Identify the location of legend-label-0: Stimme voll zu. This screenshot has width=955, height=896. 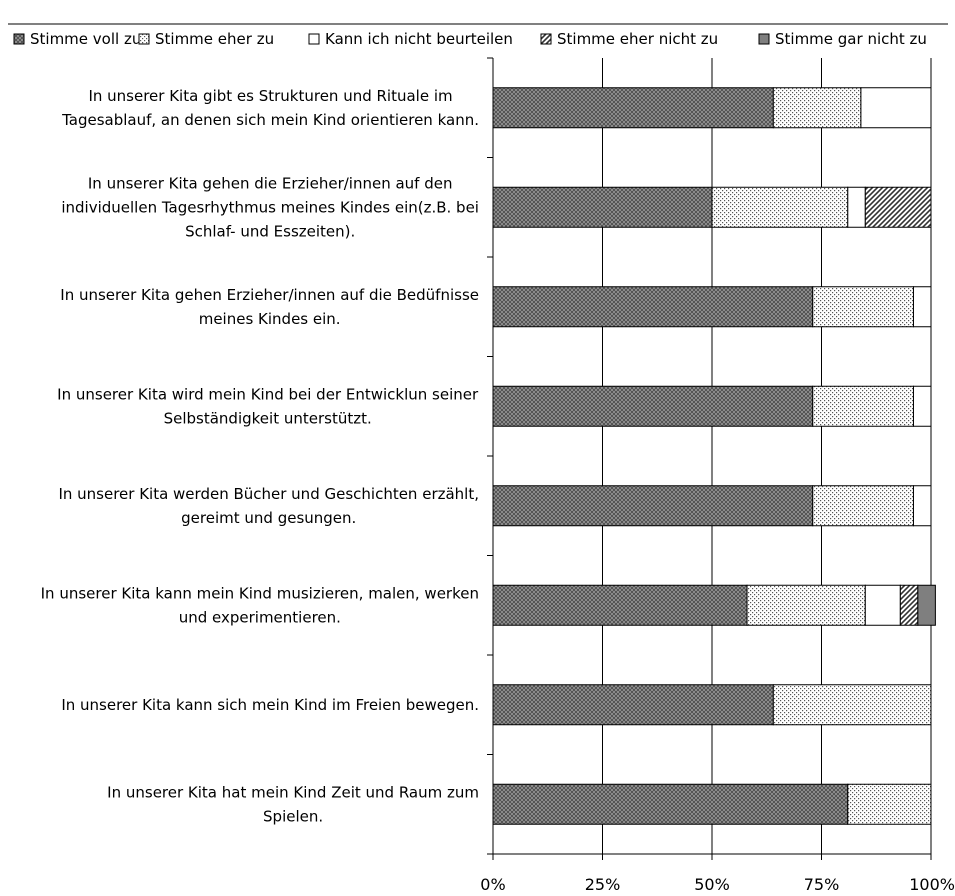
(85, 39).